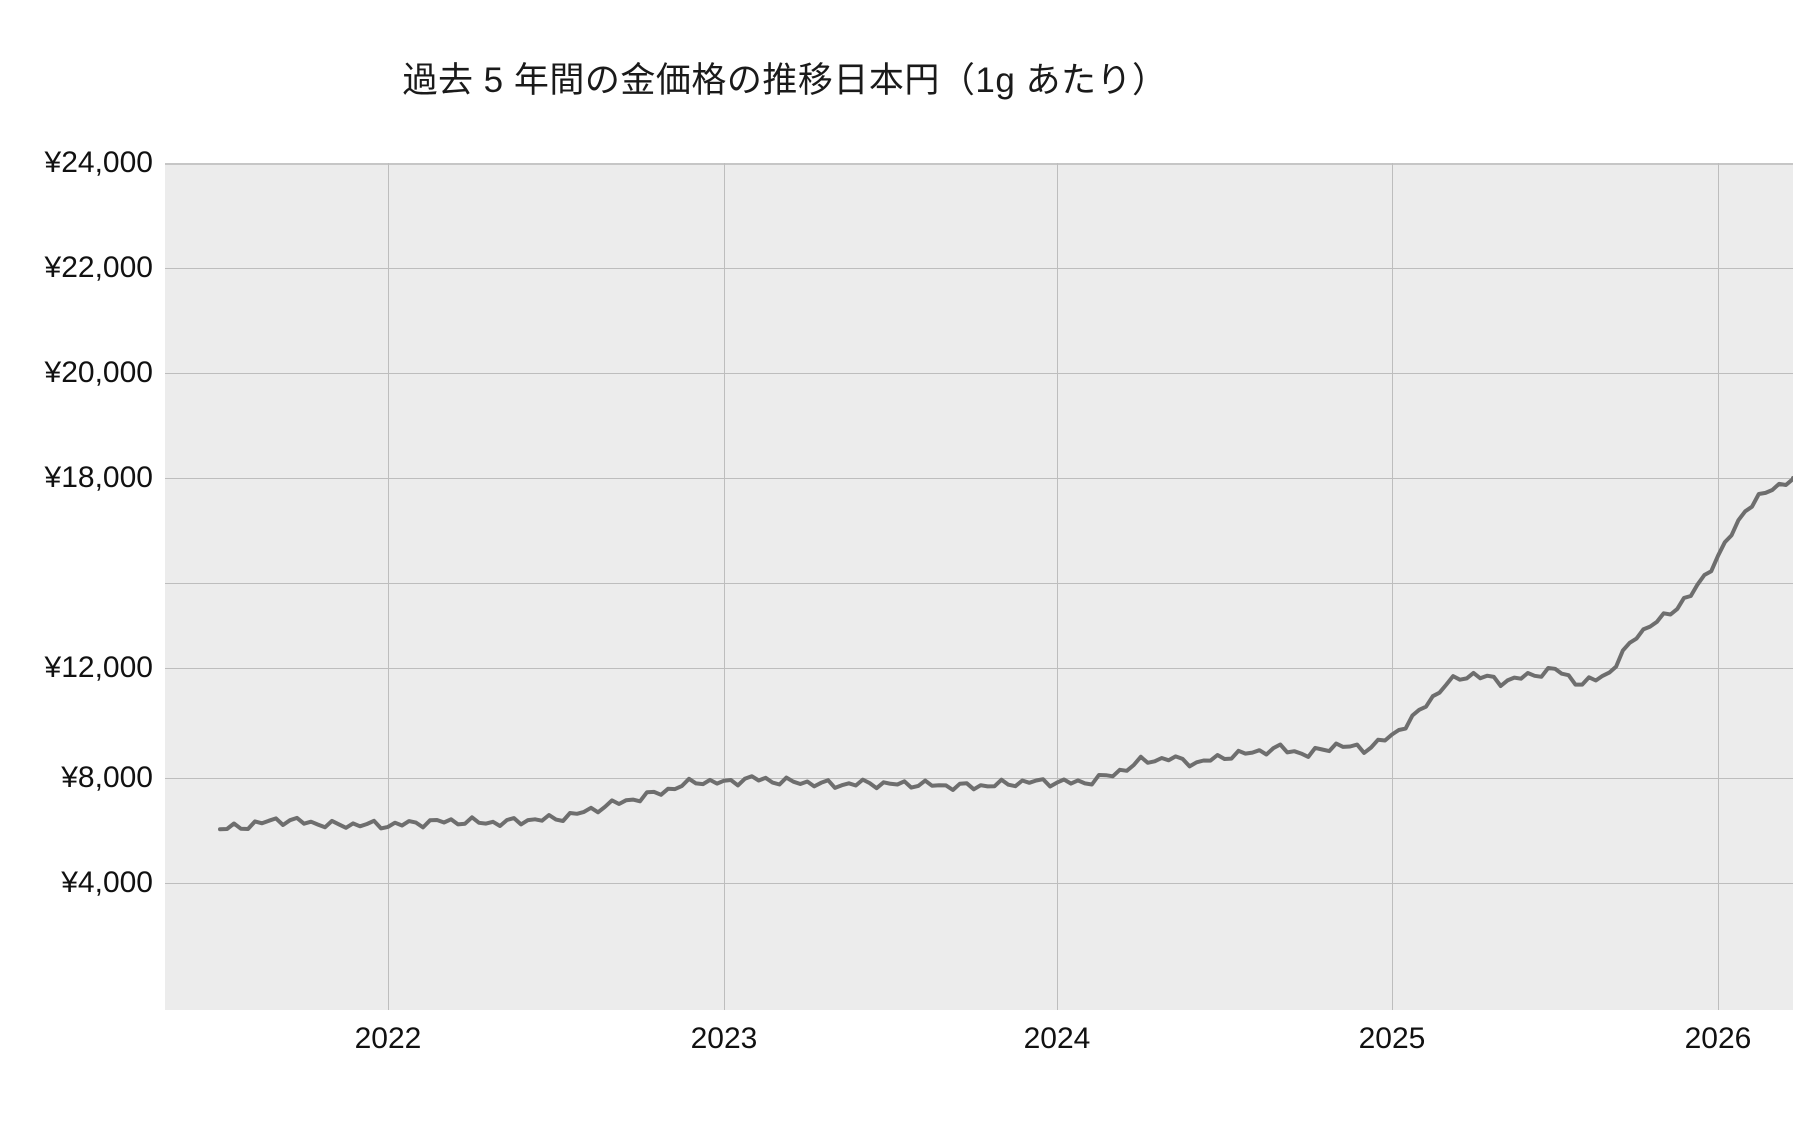 The width and height of the screenshot is (1793, 1143). I want to click on plot-top-border, so click(979, 164).